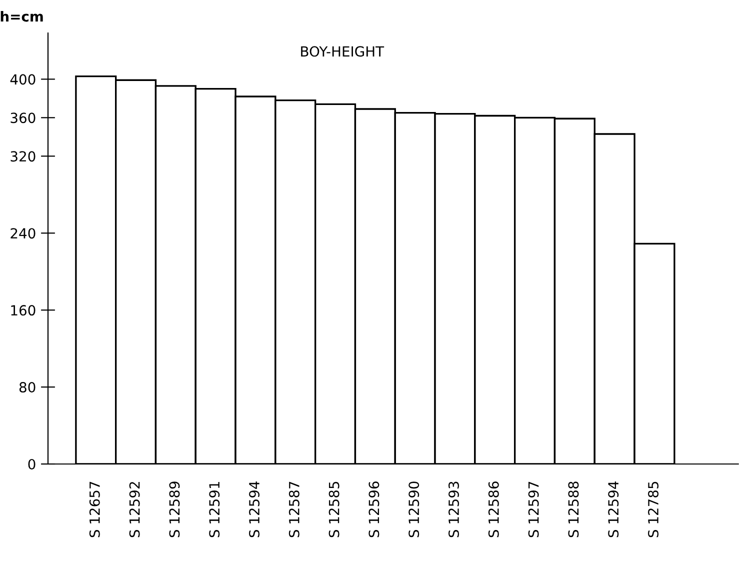 This screenshot has width=739, height=562. I want to click on x-tick-label: S 12597, so click(533, 510).